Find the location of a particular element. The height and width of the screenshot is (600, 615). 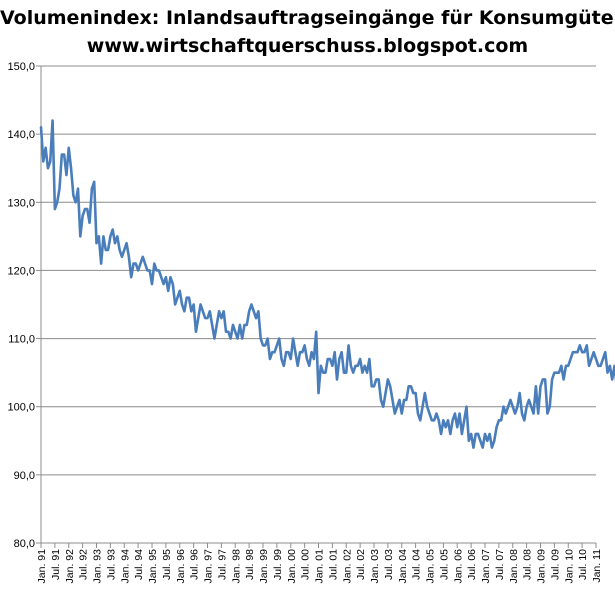

x-tick-label: Jan. 03 is located at coordinates (375, 566).